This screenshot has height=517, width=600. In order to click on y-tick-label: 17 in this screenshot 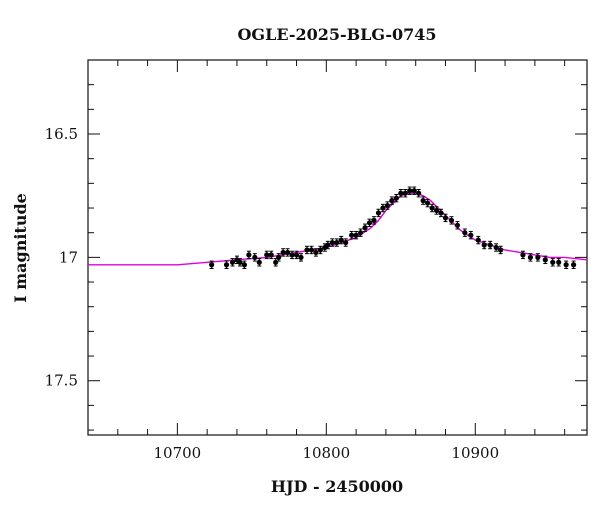, I will do `click(68, 257)`.